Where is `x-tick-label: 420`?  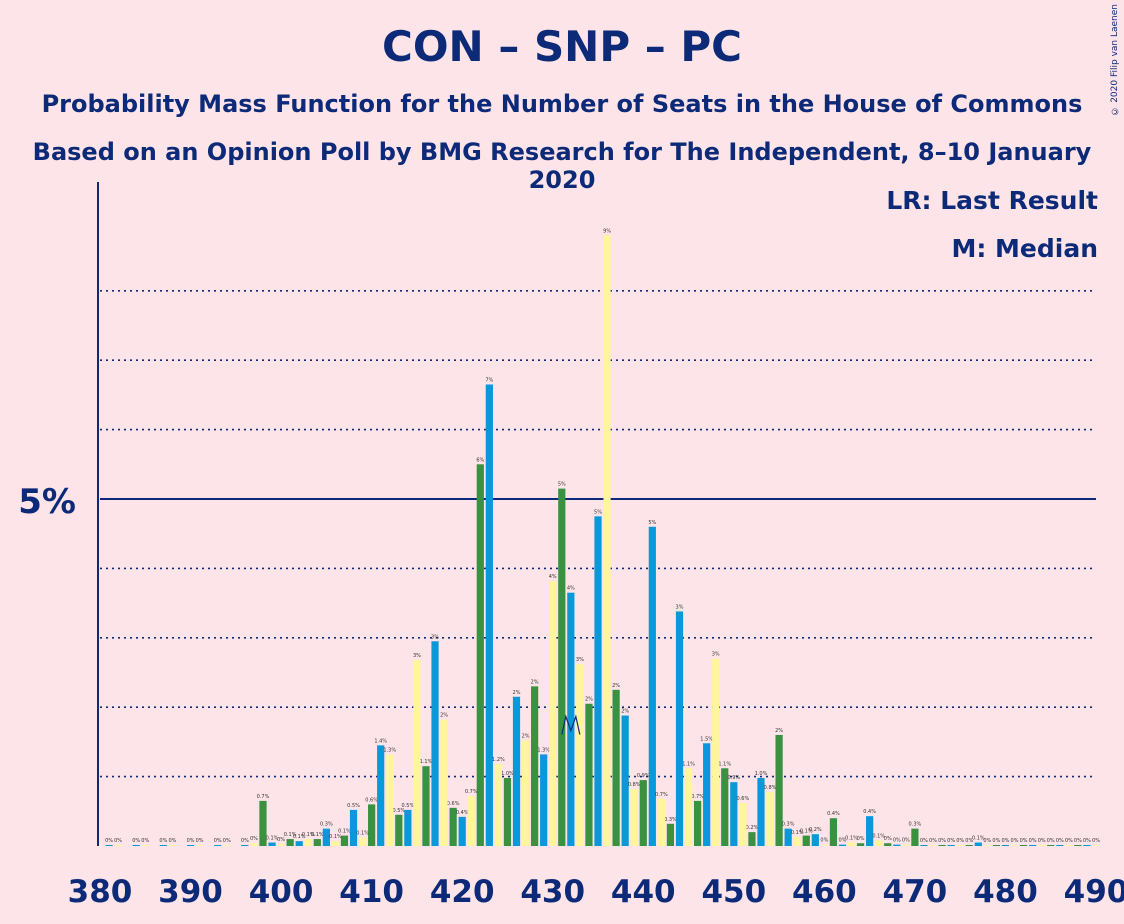 x-tick-label: 420 is located at coordinates (462, 892).